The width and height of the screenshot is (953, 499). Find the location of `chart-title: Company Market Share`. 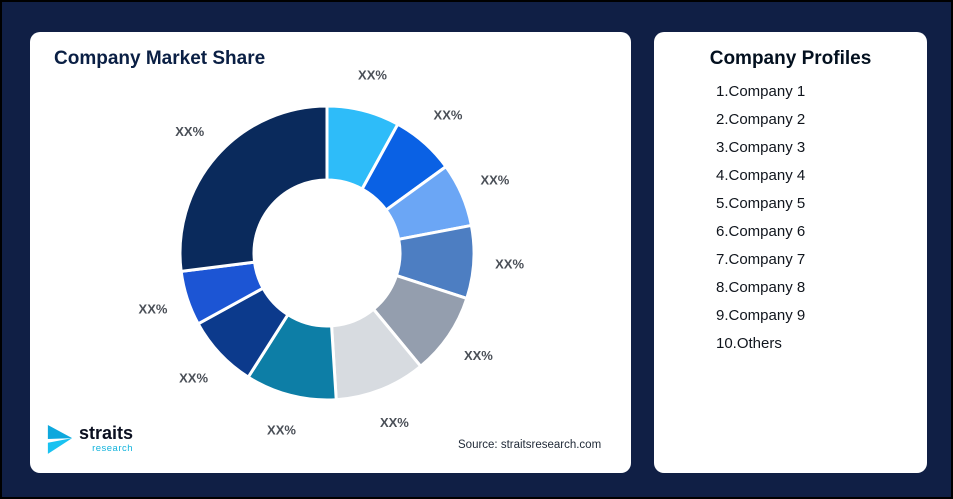

chart-title: Company Market Share is located at coordinates (160, 58).